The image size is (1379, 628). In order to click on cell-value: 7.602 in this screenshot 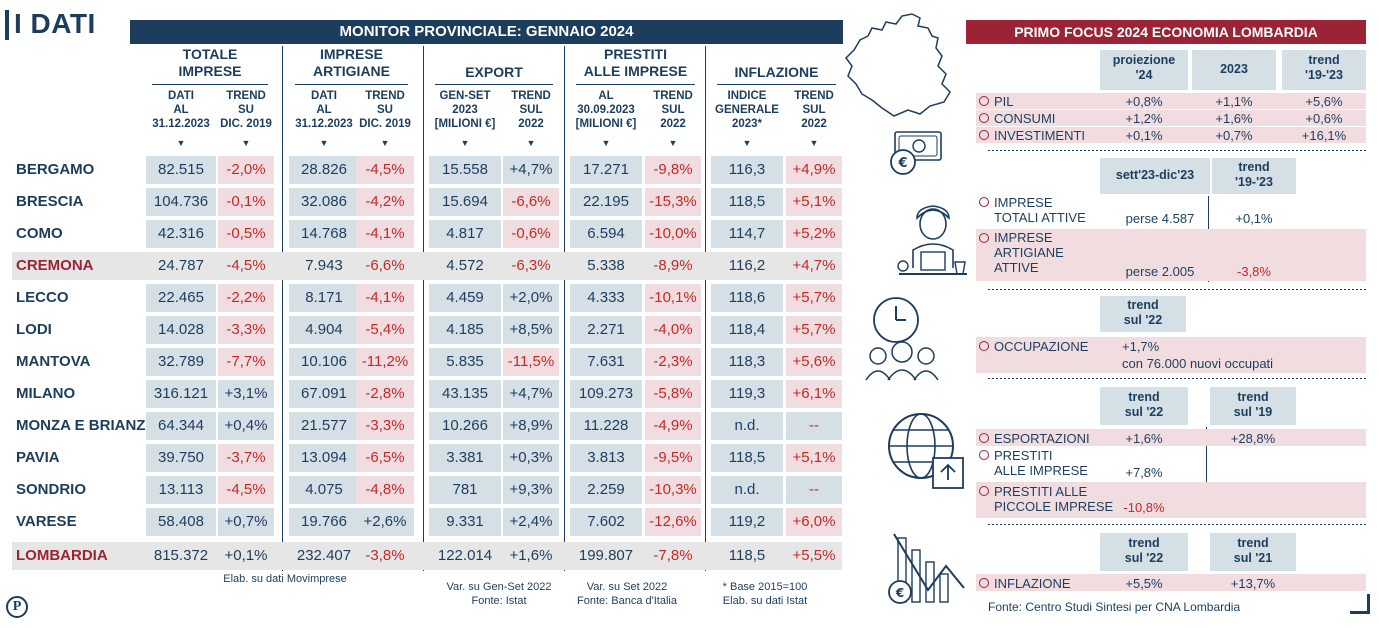, I will do `click(606, 521)`.